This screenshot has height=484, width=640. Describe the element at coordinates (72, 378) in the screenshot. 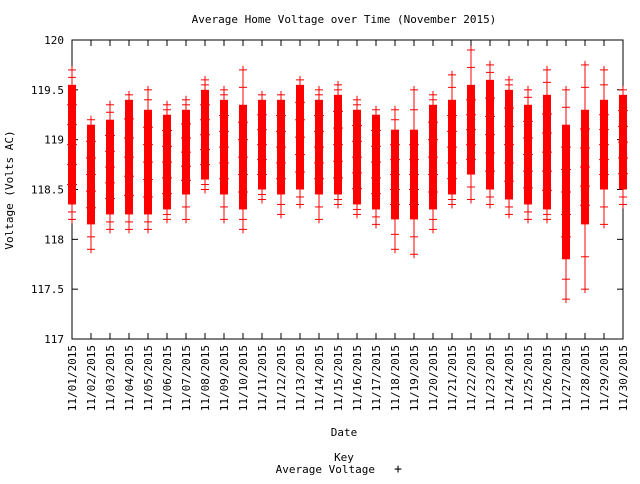

I see `x-tick-label-0: 11/01/2015` at that location.